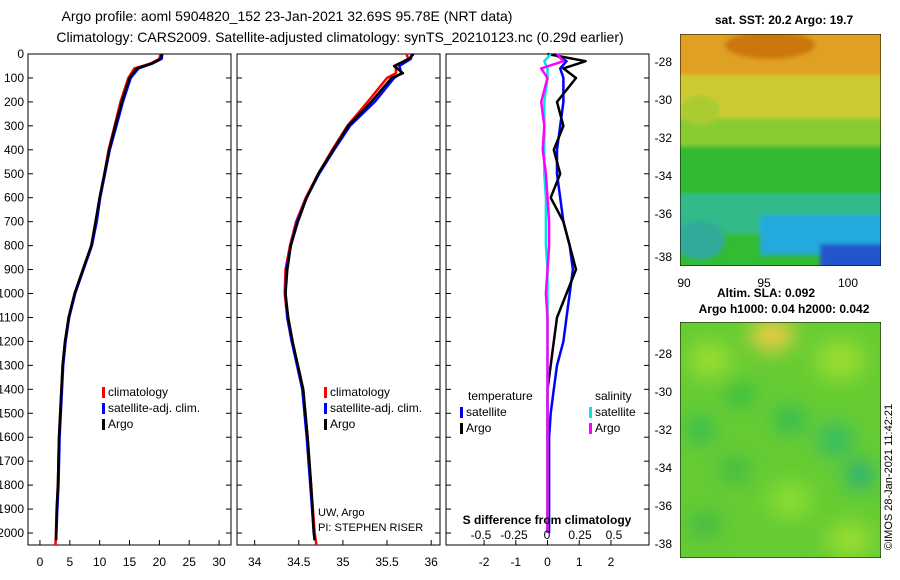 This screenshot has width=900, height=580. What do you see at coordinates (780, 171) in the screenshot?
I see `sst-band-green` at bounding box center [780, 171].